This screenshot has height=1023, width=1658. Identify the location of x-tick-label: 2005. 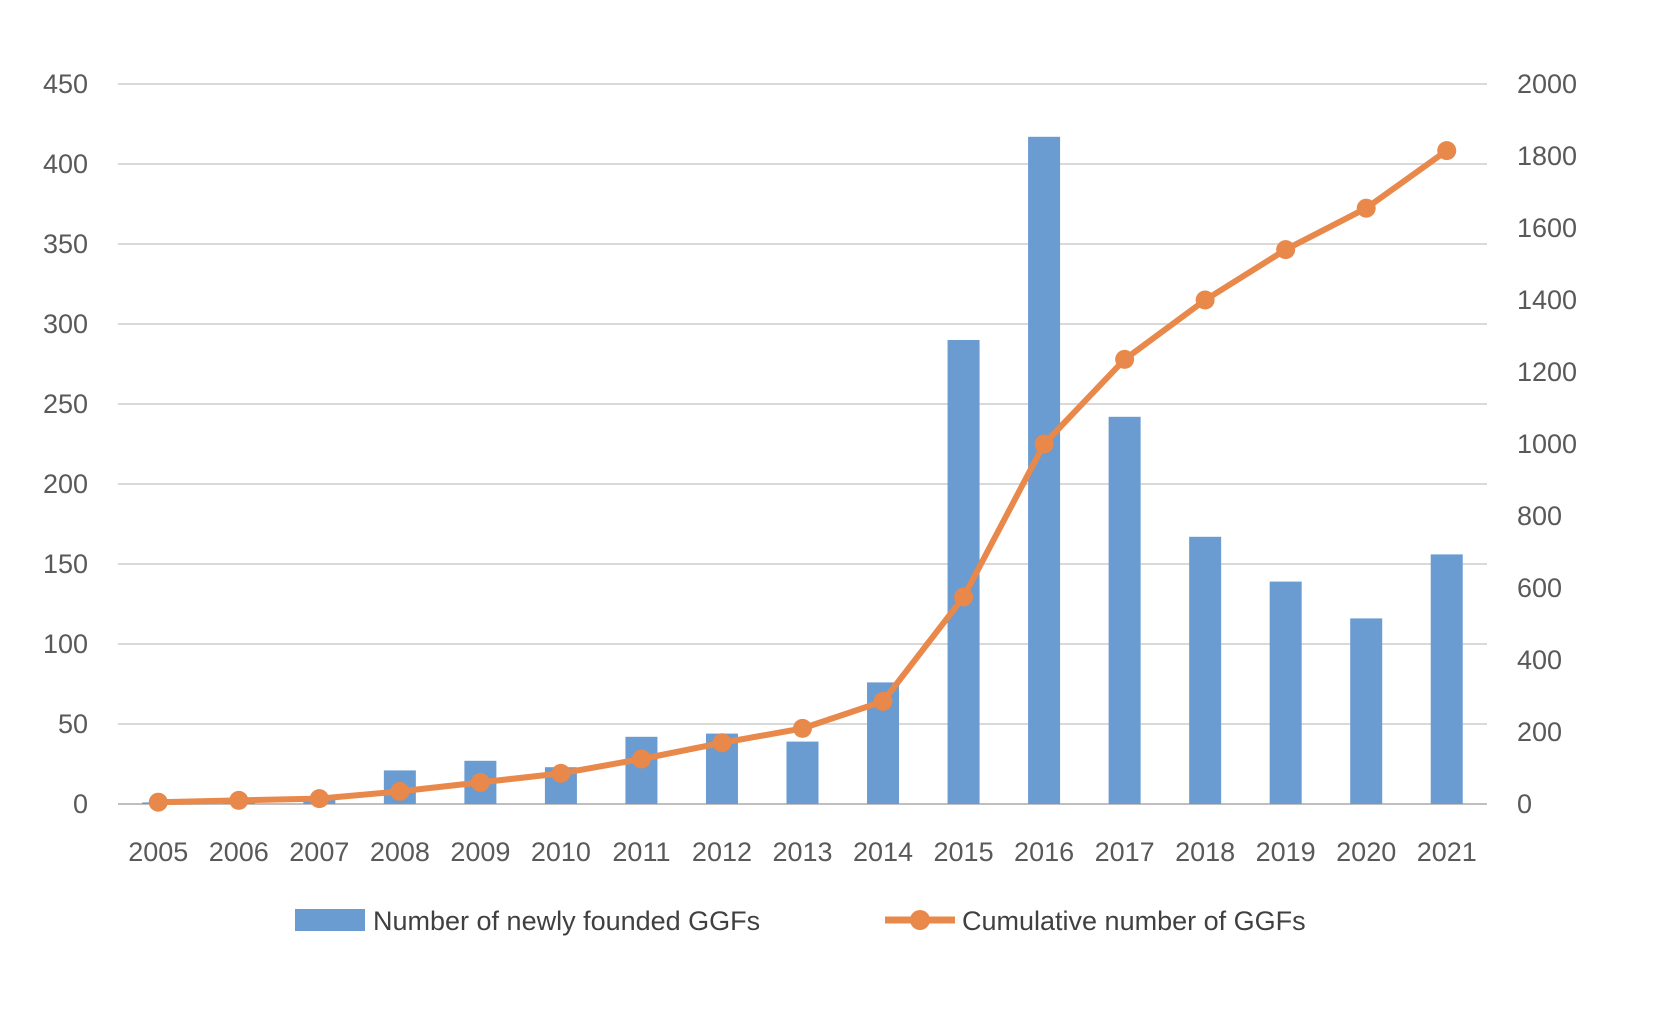
(158, 852).